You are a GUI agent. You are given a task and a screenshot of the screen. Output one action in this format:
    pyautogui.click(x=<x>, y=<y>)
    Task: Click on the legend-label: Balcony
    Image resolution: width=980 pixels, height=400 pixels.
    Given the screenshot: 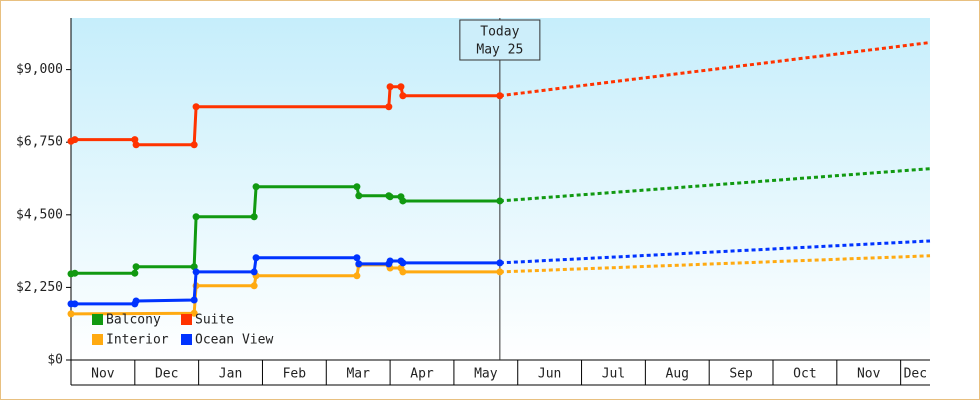 What is the action you would take?
    pyautogui.click(x=133, y=320)
    